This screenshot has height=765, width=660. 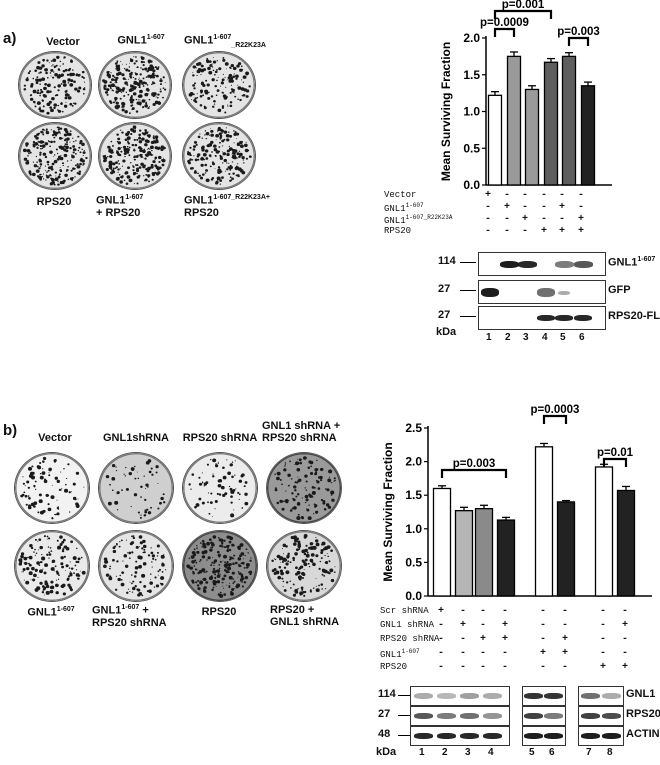 I want to click on y-axis-label-b: Mean Surviving Fraction, so click(x=388, y=511).